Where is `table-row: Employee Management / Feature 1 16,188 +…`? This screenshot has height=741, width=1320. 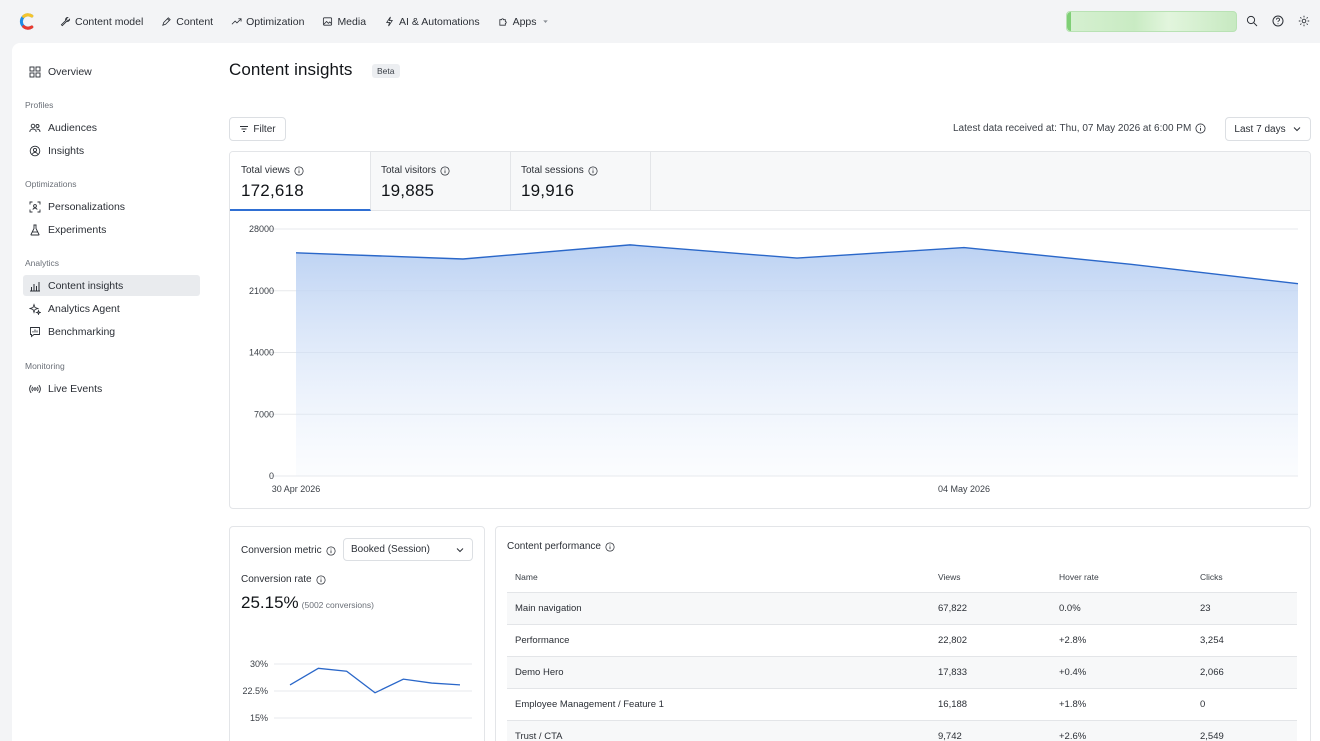 table-row: Employee Management / Feature 1 16,188 +… is located at coordinates (902, 704).